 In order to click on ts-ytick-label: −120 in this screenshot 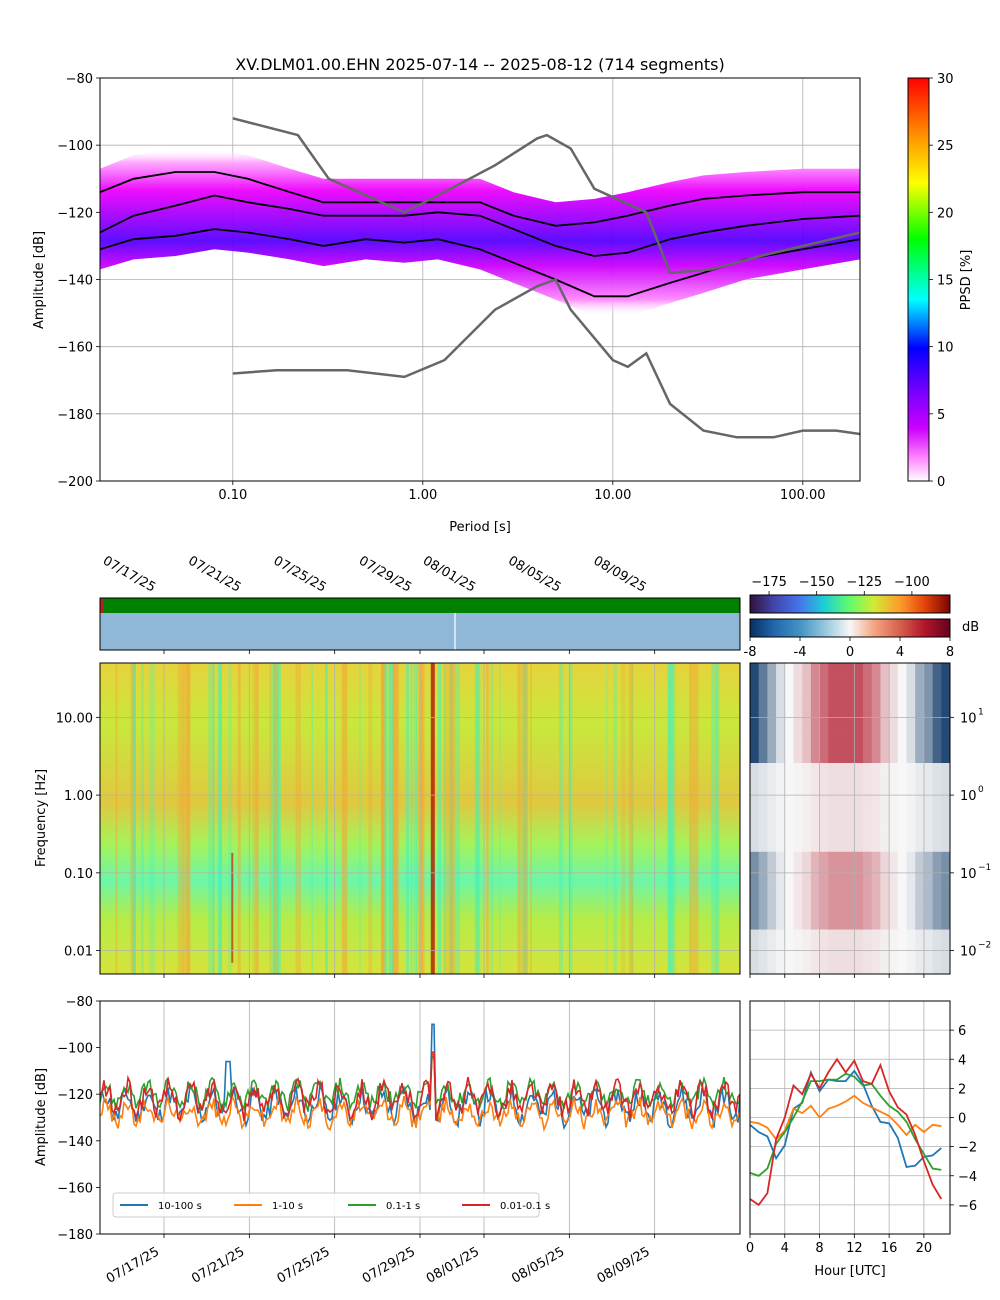, I will do `click(75, 1095)`.